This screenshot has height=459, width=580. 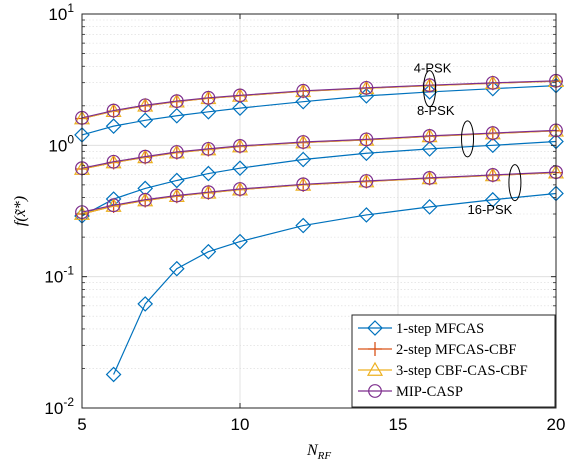 What do you see at coordinates (59, 275) in the screenshot?
I see `y-tick-label: 10⁻¹` at bounding box center [59, 275].